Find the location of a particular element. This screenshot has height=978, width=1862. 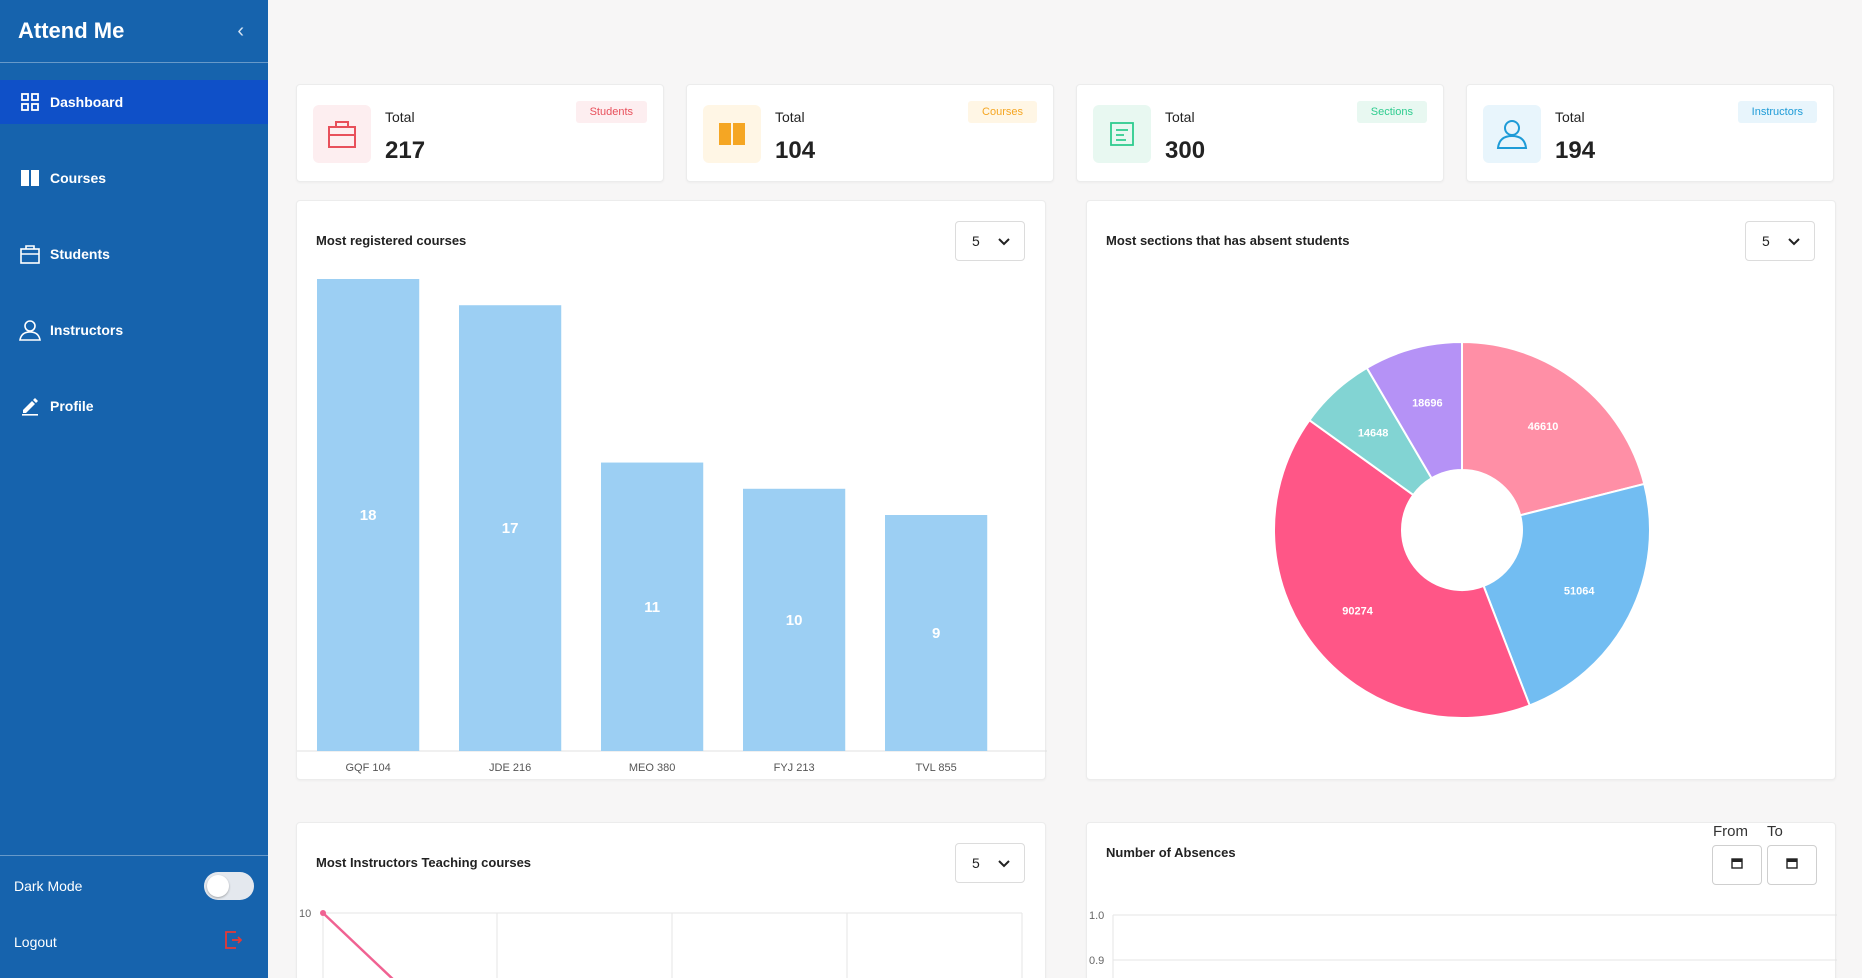

x-tick-label: FYJ 213 is located at coordinates (794, 768).